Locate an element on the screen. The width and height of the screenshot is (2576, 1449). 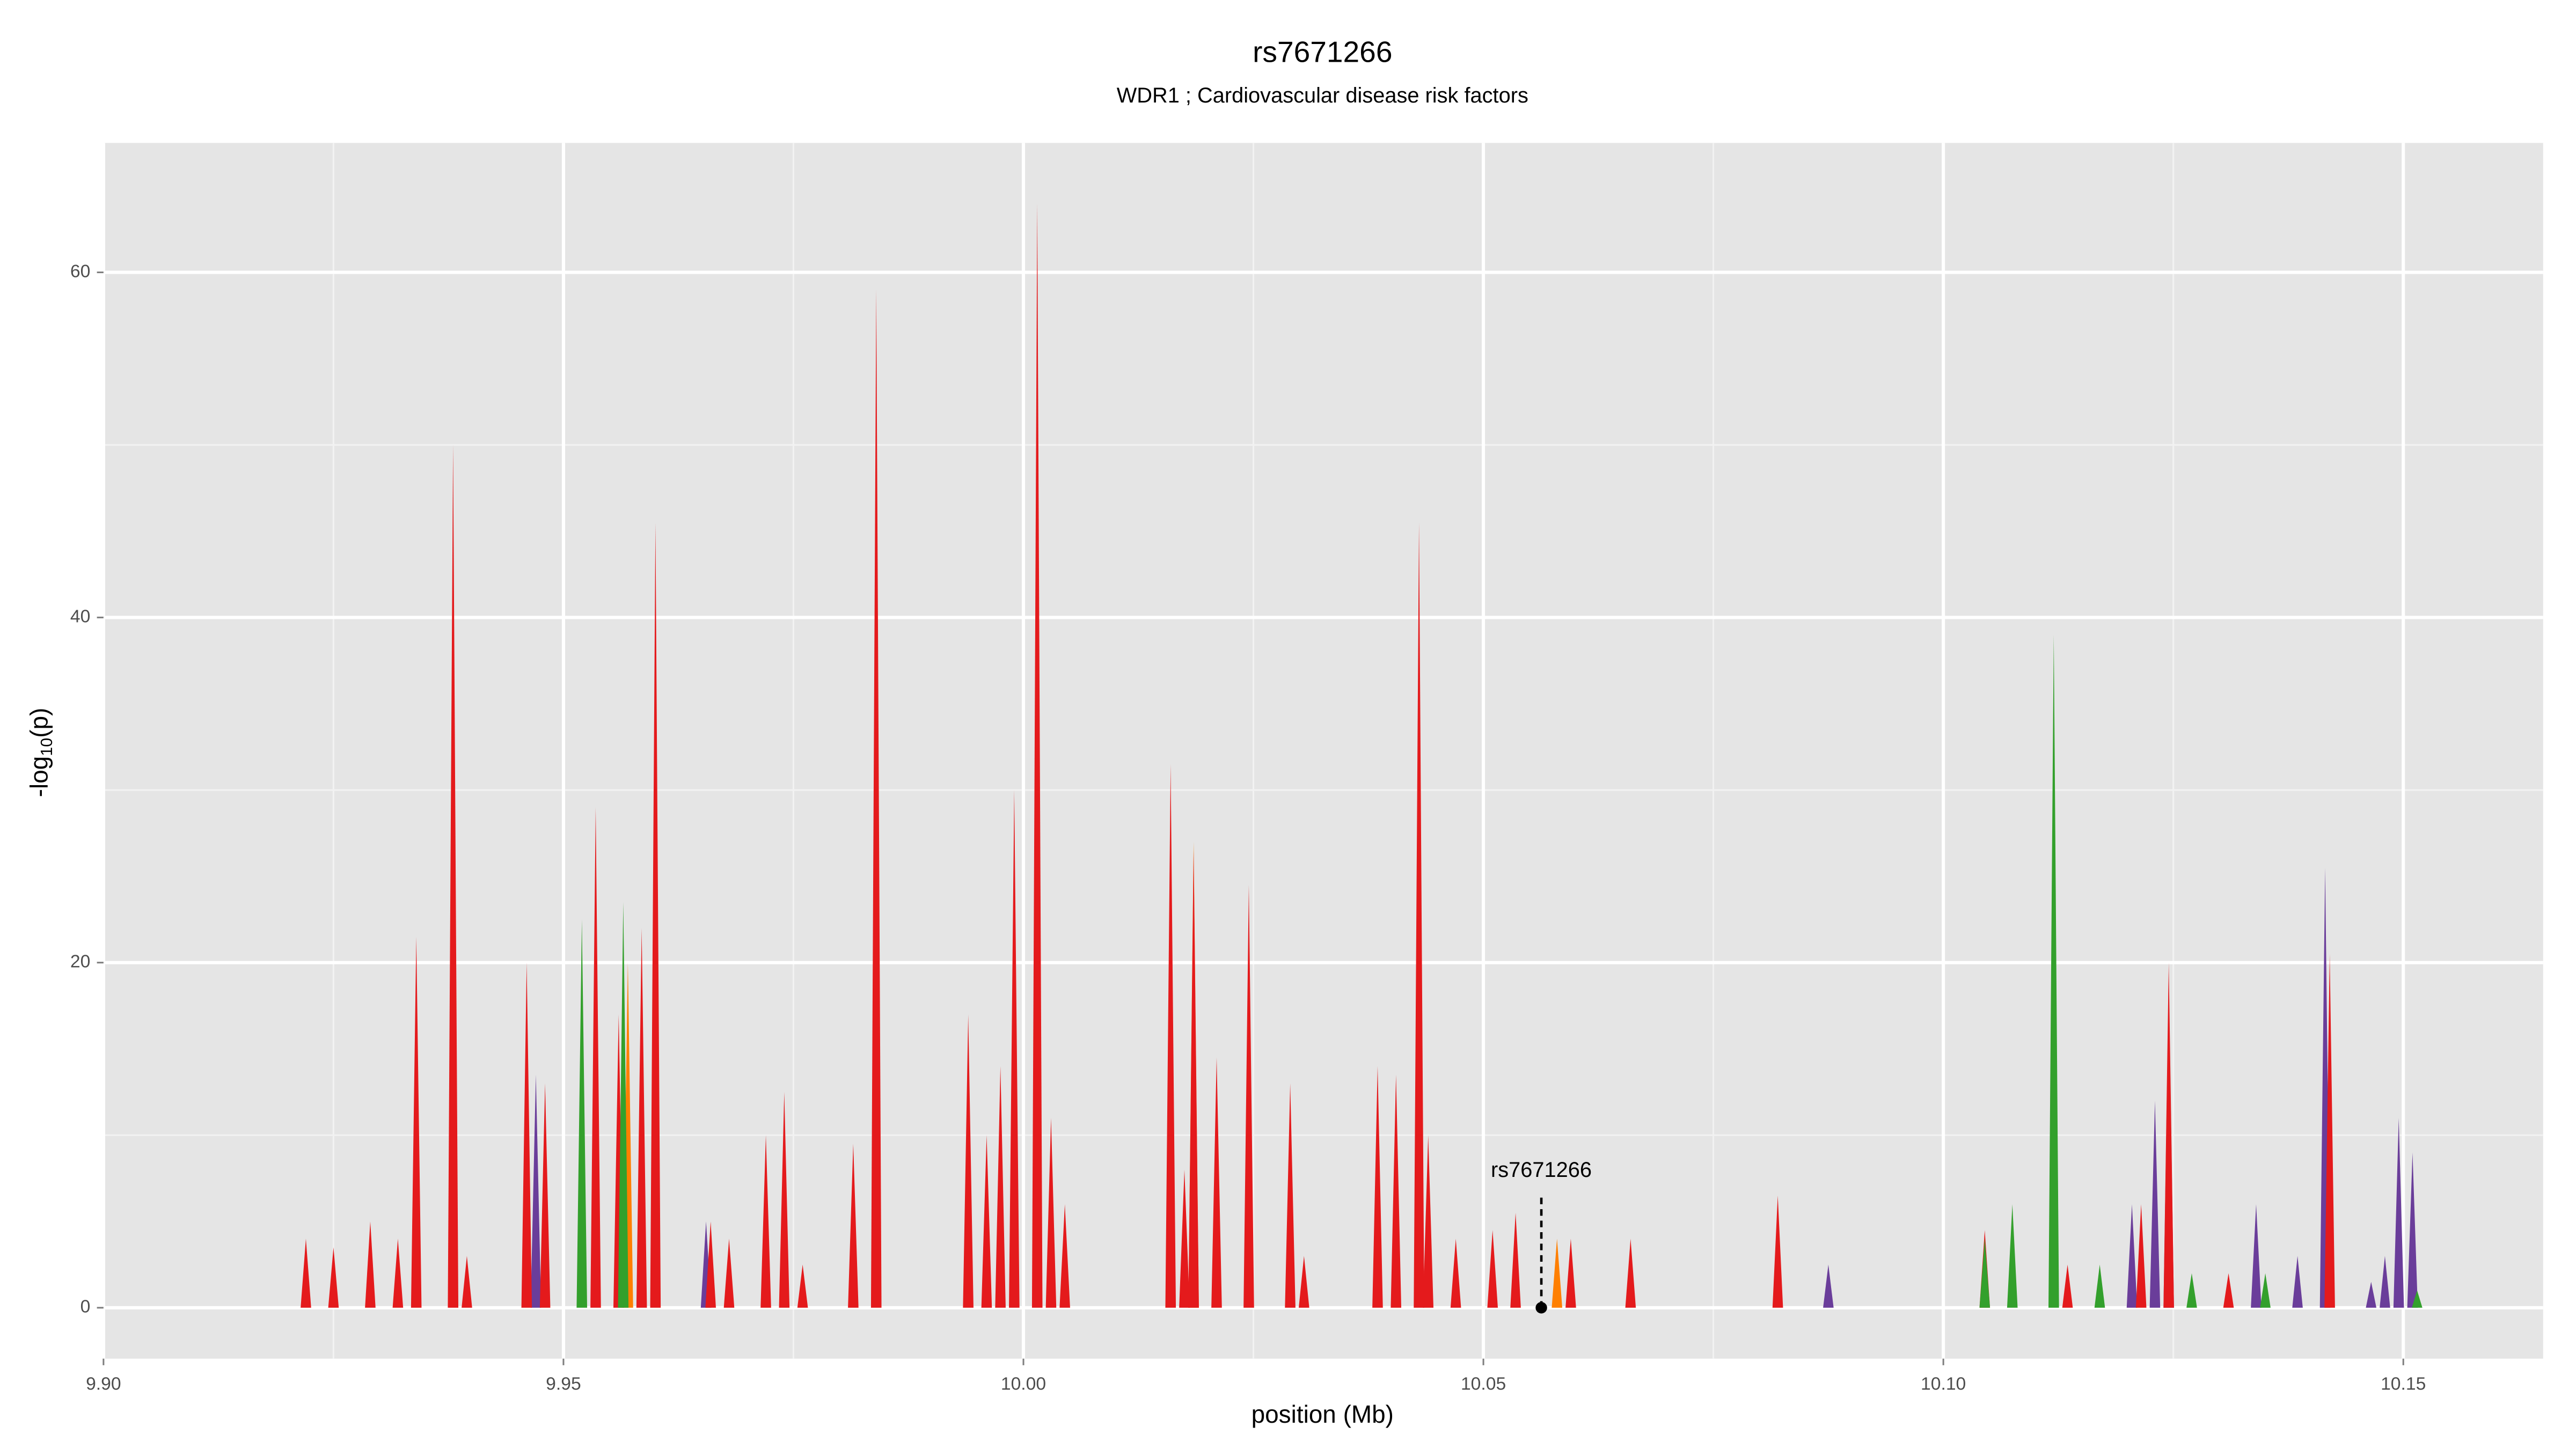
y-tick-label: 60 is located at coordinates (80, 271).